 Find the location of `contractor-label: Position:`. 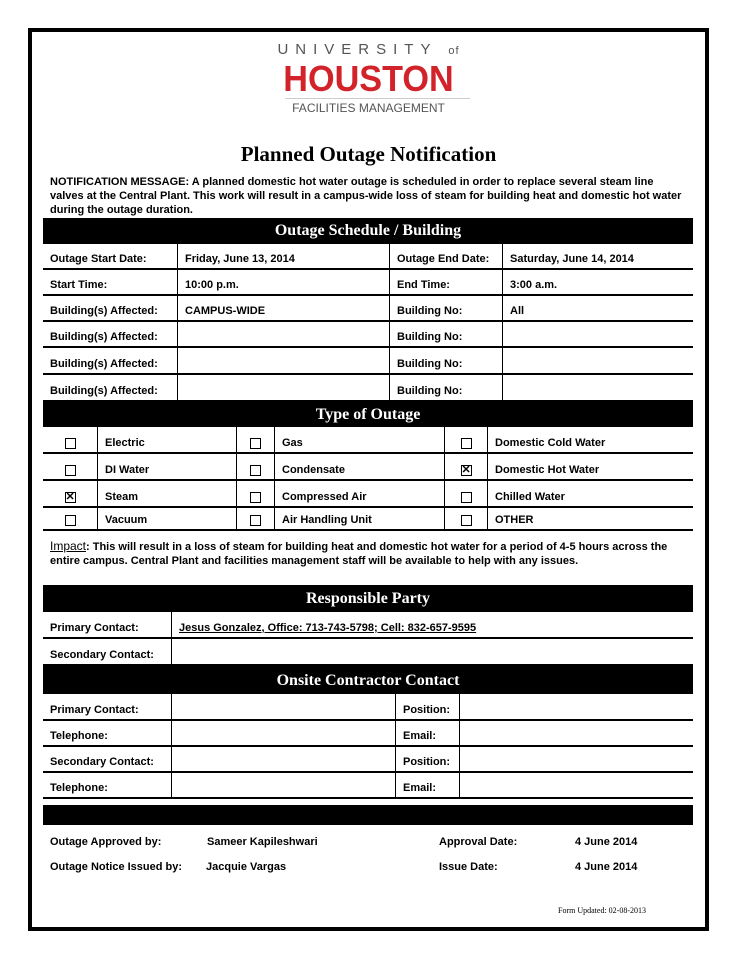

contractor-label: Position: is located at coordinates (428, 707).